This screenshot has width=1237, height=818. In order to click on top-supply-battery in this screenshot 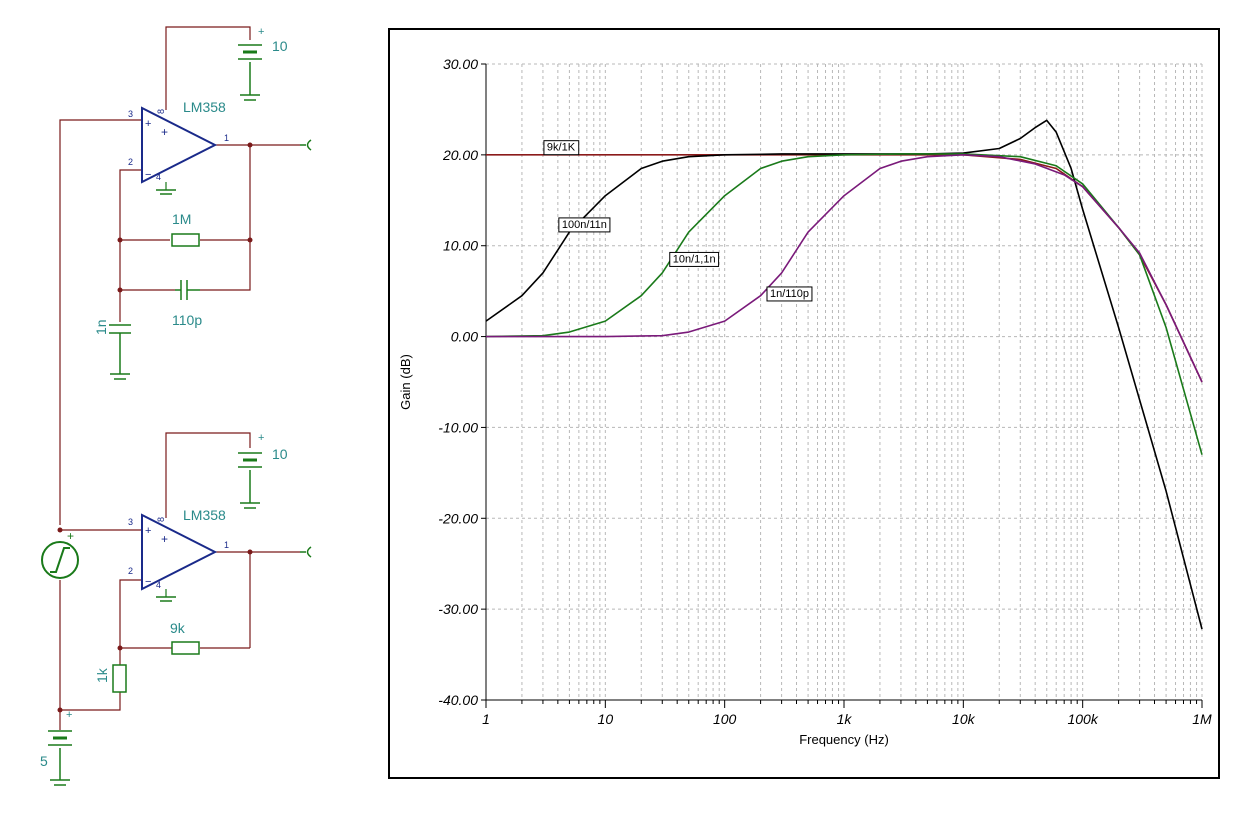, I will do `click(250, 72)`.